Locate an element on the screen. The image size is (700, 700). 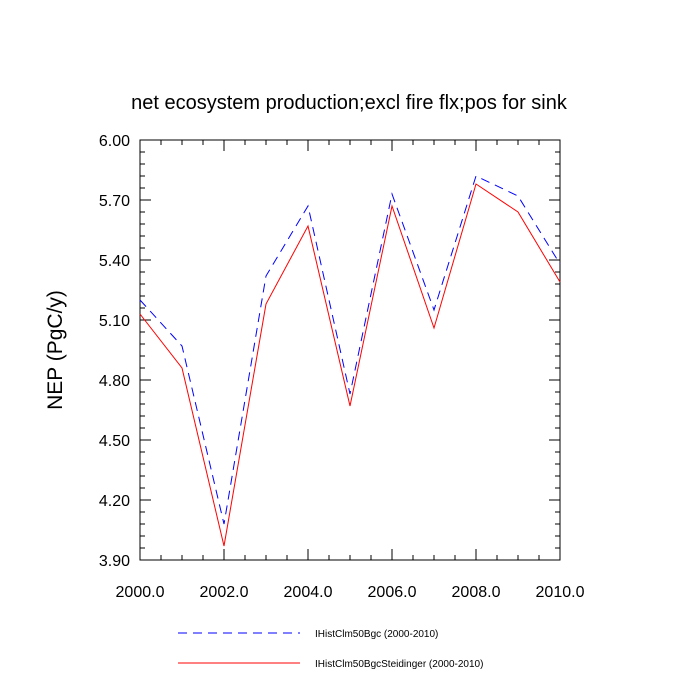
x-tick-label: 2002.0 is located at coordinates (224, 592).